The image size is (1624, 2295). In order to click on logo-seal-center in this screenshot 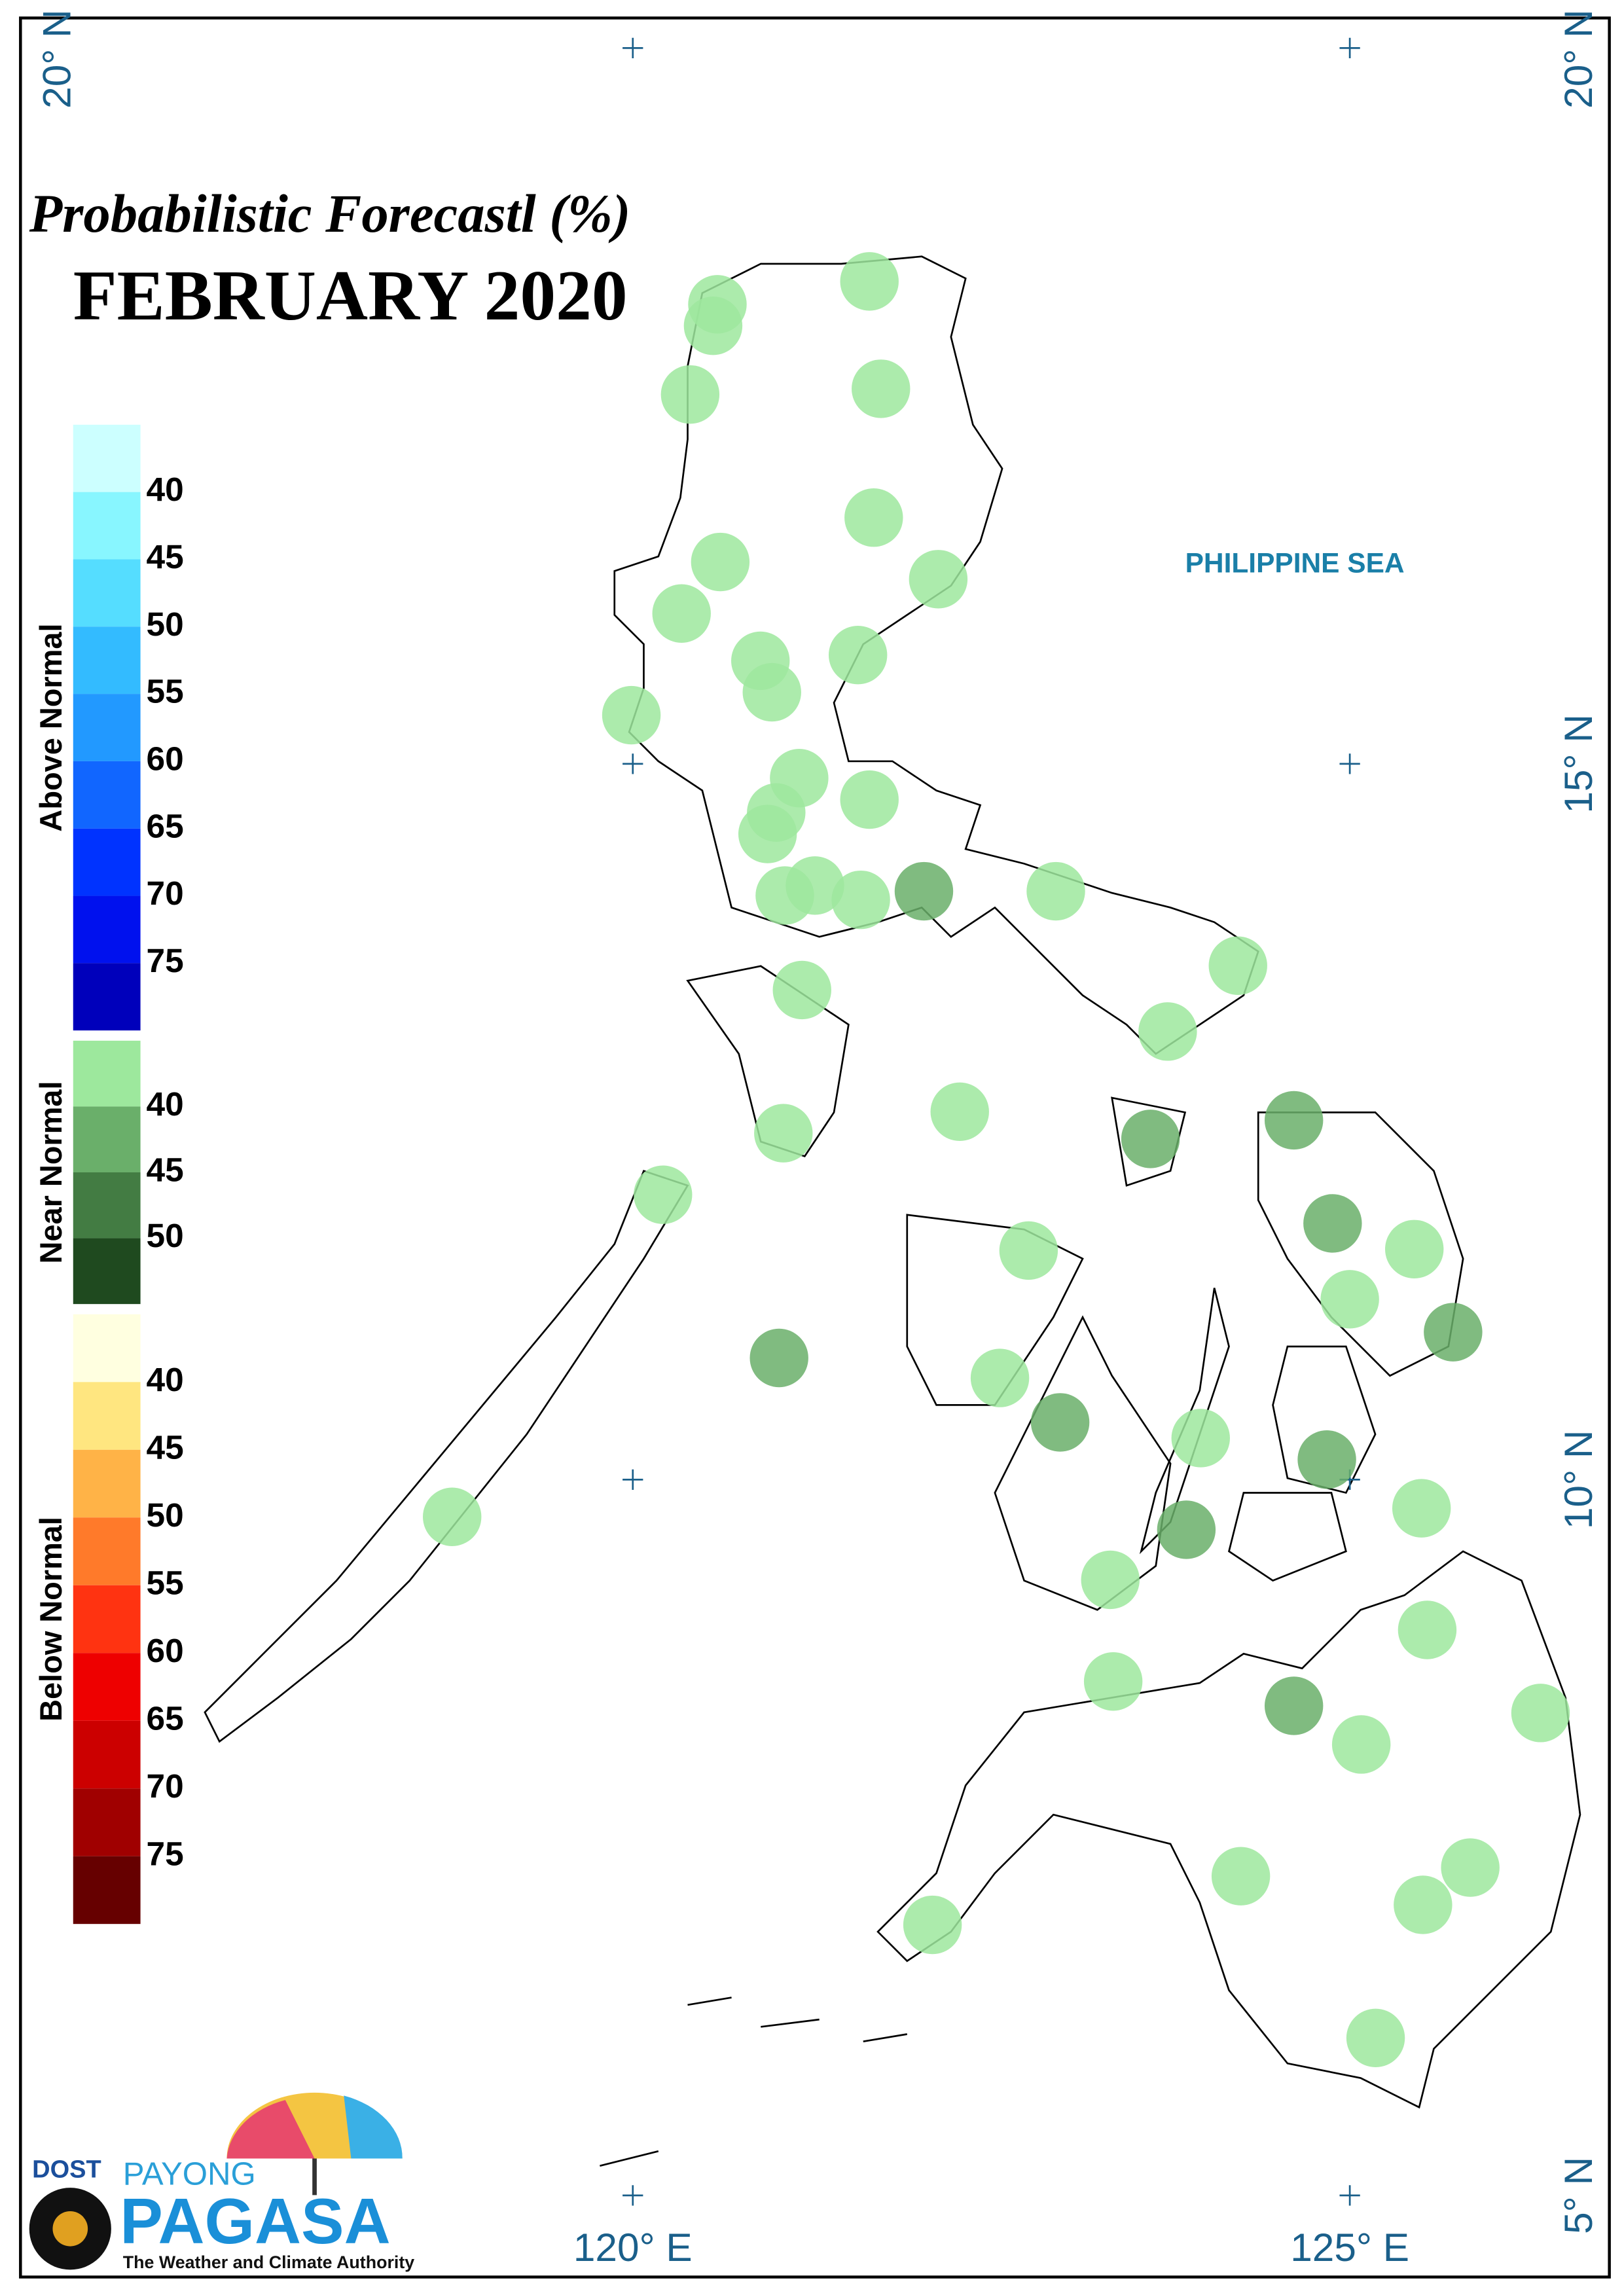, I will do `click(70, 2229)`.